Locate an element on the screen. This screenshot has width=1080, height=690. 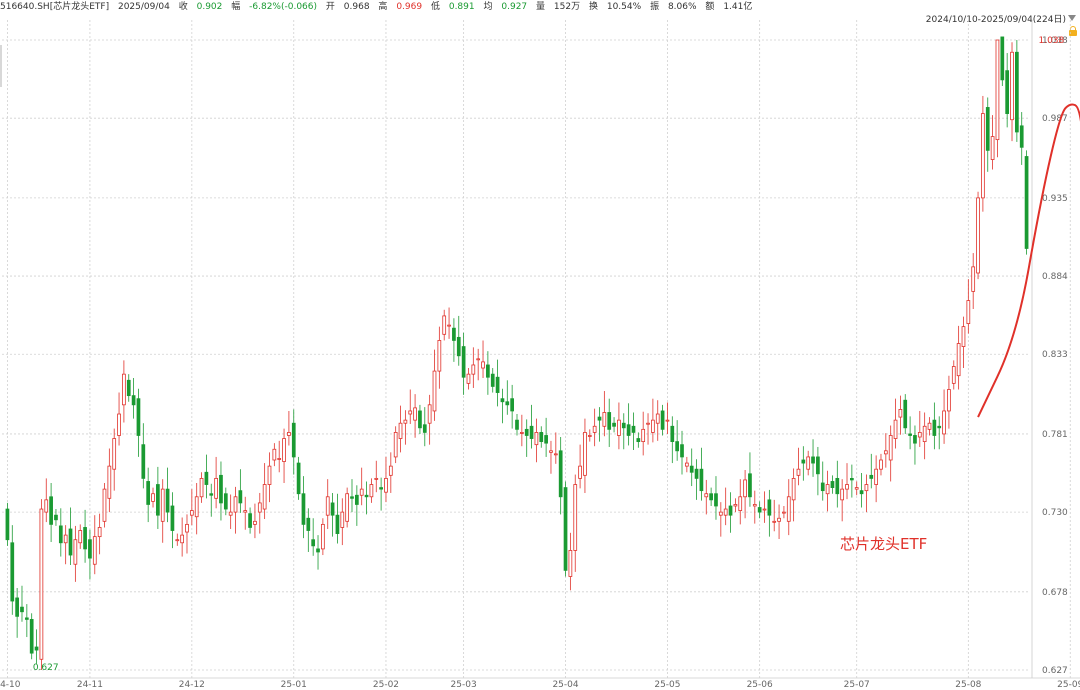
side-panel-handle is located at coordinates (1, 66).